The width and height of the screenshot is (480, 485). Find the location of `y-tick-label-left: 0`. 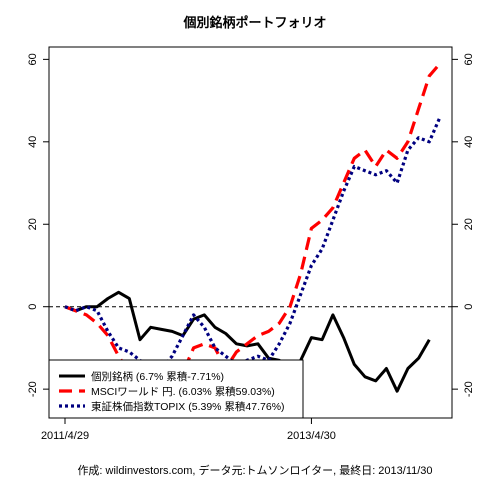

y-tick-label-left: 0 is located at coordinates (33, 307).